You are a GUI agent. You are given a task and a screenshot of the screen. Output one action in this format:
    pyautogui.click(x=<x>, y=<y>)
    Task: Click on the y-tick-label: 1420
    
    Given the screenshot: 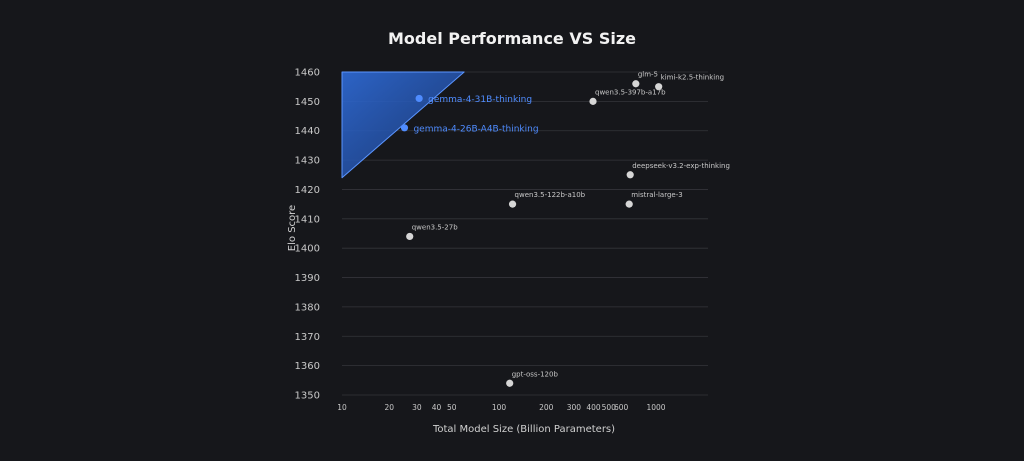 What is the action you would take?
    pyautogui.click(x=307, y=190)
    